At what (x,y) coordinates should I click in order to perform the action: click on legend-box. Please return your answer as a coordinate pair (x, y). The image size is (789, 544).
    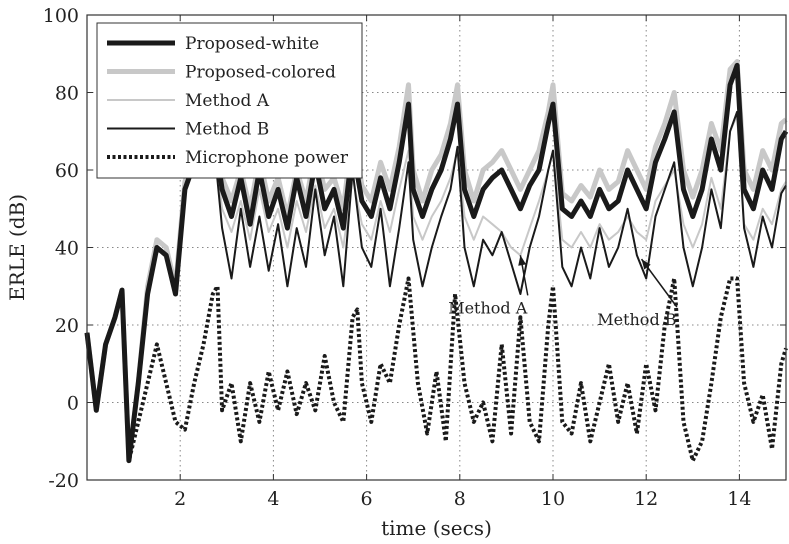
    Looking at the image, I should click on (229, 100).